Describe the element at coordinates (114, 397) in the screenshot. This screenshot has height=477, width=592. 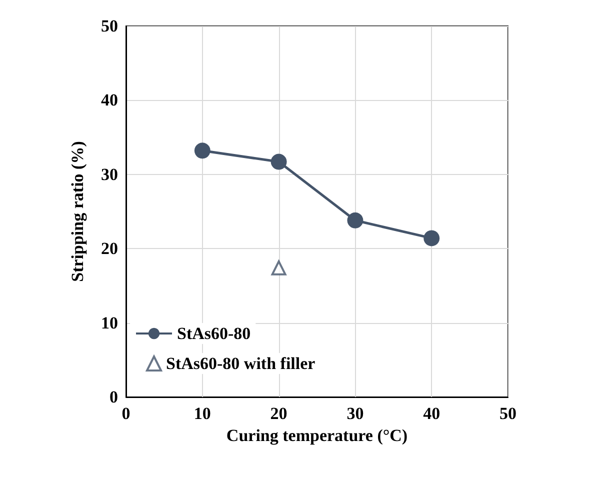
I see `y-tick-label: 0` at that location.